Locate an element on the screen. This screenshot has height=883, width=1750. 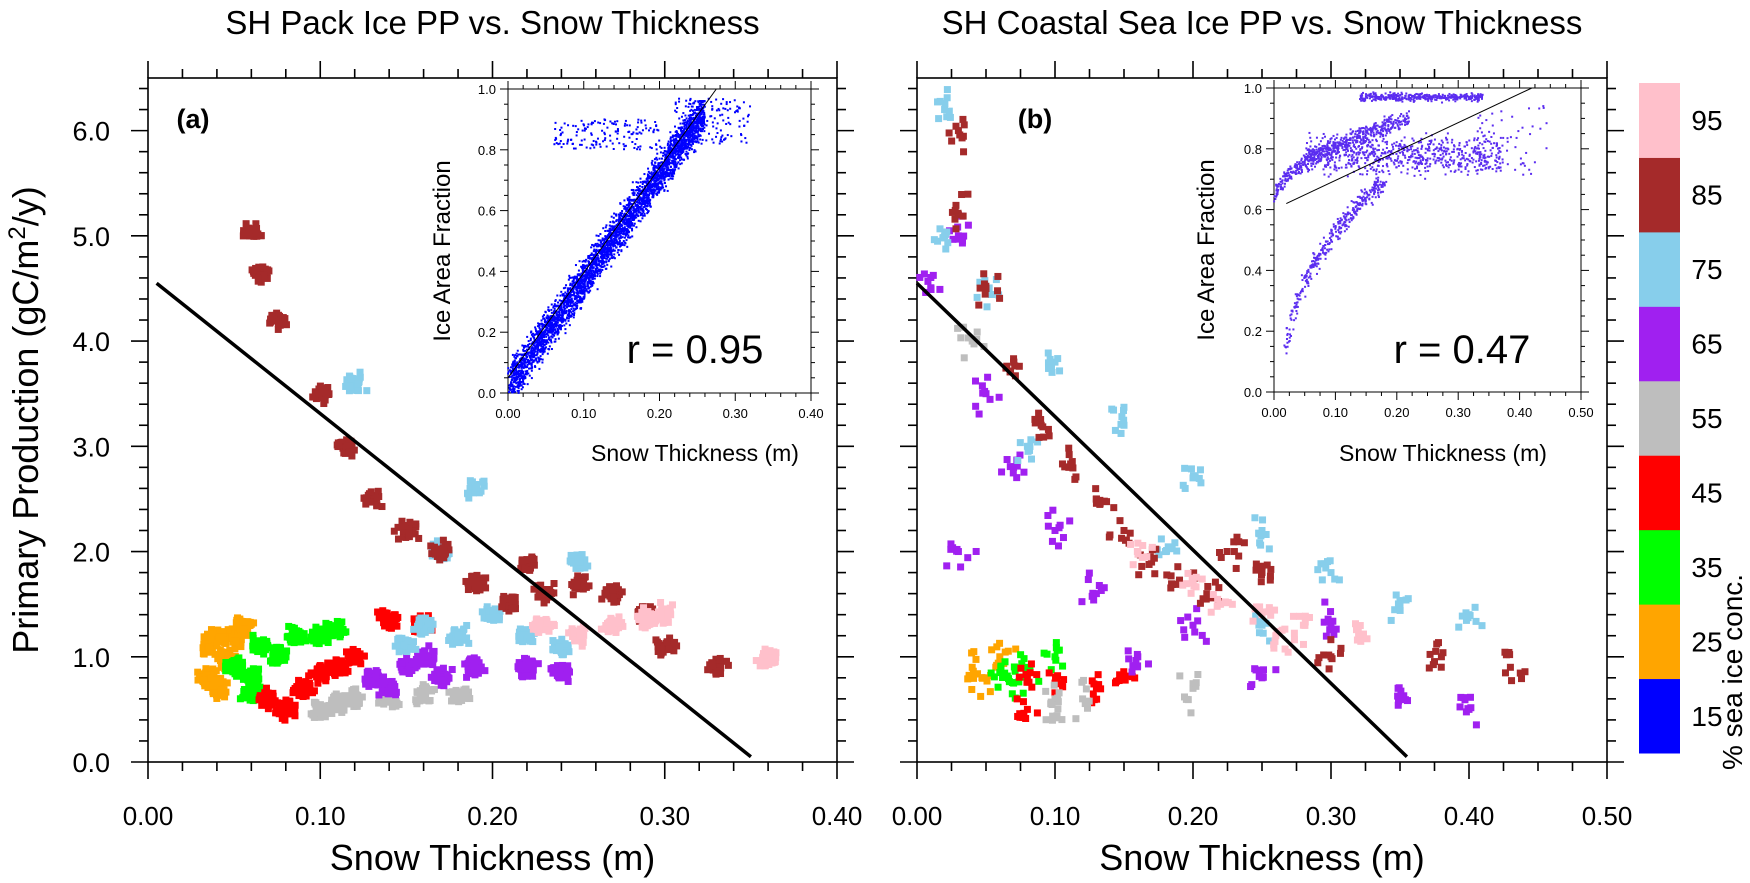
inset-y-tick-label: 0.2 is located at coordinates (487, 332).